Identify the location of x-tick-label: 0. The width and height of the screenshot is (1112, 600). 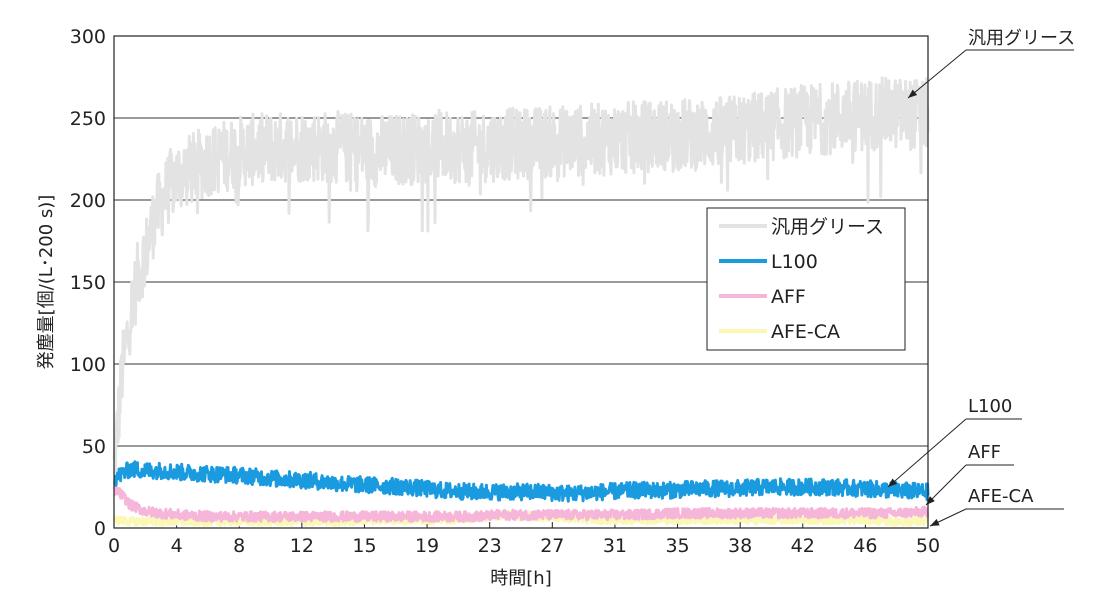
(114, 546).